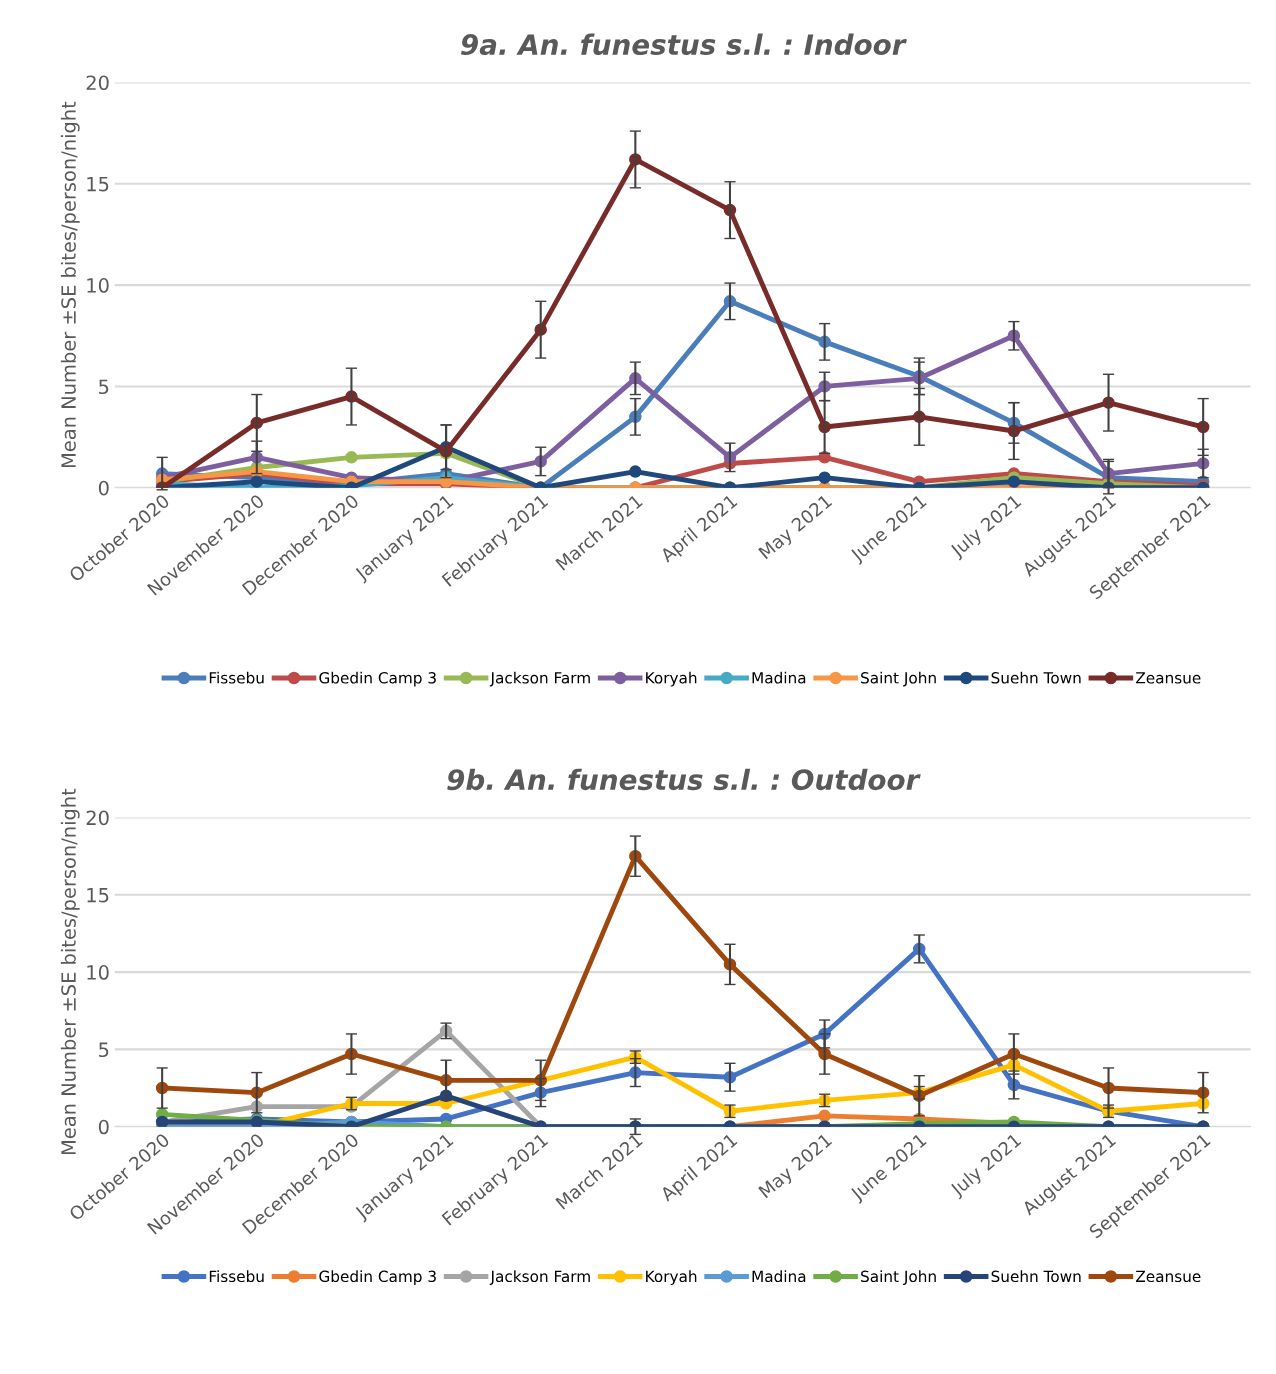 The width and height of the screenshot is (1276, 1374). Describe the element at coordinates (684, 44) in the screenshot. I see `chart-title: 9a. An. funestus s.l. : Indoor` at that location.